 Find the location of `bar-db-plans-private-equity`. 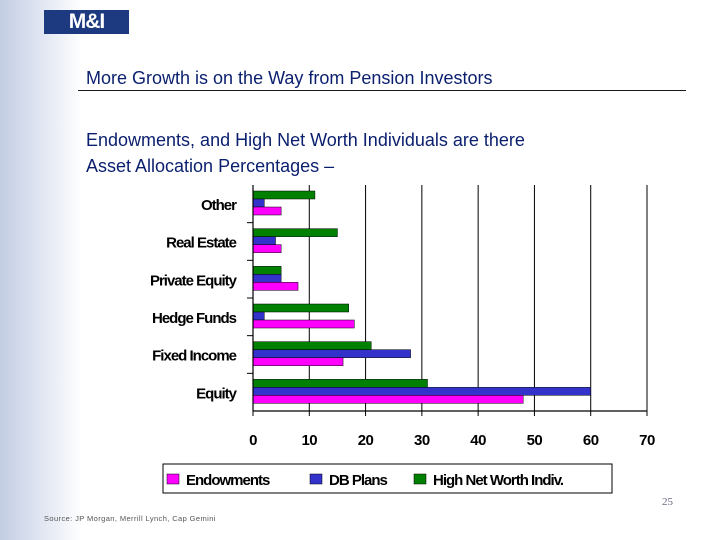

bar-db-plans-private-equity is located at coordinates (267, 278).